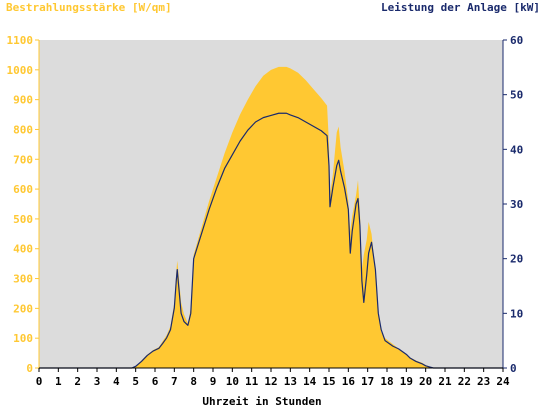 The height and width of the screenshot is (408, 544). Describe the element at coordinates (252, 381) in the screenshot. I see `x-tick-label: 11` at that location.